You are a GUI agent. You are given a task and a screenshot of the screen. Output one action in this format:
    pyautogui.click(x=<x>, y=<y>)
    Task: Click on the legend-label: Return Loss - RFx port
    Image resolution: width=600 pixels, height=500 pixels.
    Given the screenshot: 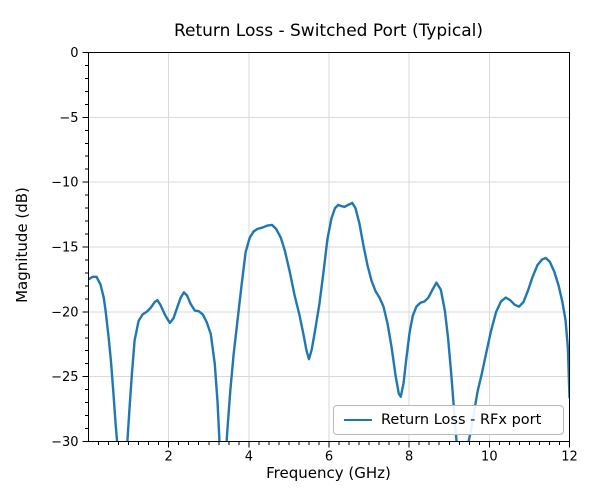 What is the action you would take?
    pyautogui.click(x=461, y=420)
    